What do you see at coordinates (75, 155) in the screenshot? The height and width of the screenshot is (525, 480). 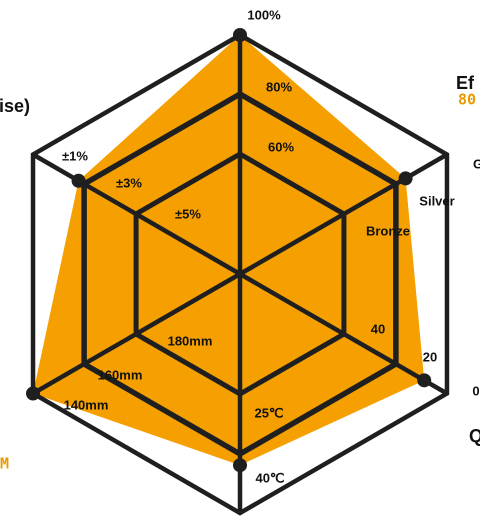 I see `tick-upper-left-1: ±1%` at bounding box center [75, 155].